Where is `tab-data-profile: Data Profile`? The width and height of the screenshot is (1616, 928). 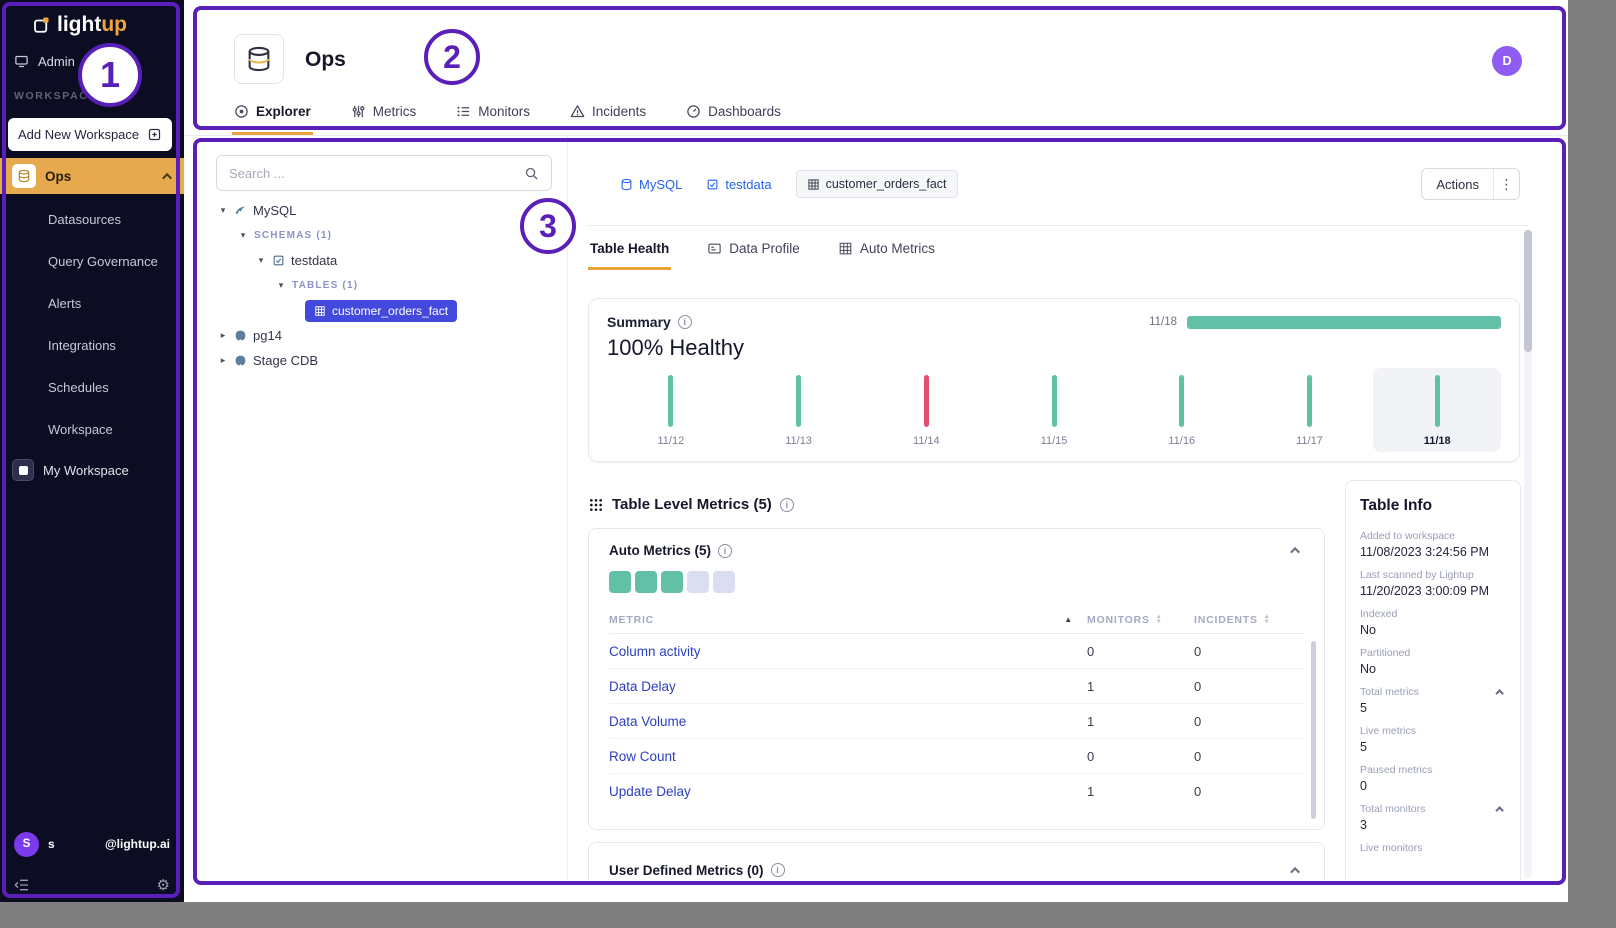
tab-data-profile: Data Profile is located at coordinates (753, 250).